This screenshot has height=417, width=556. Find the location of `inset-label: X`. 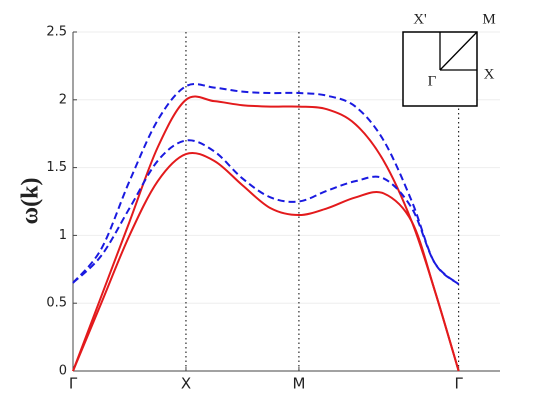

inset-label: X is located at coordinates (489, 74).